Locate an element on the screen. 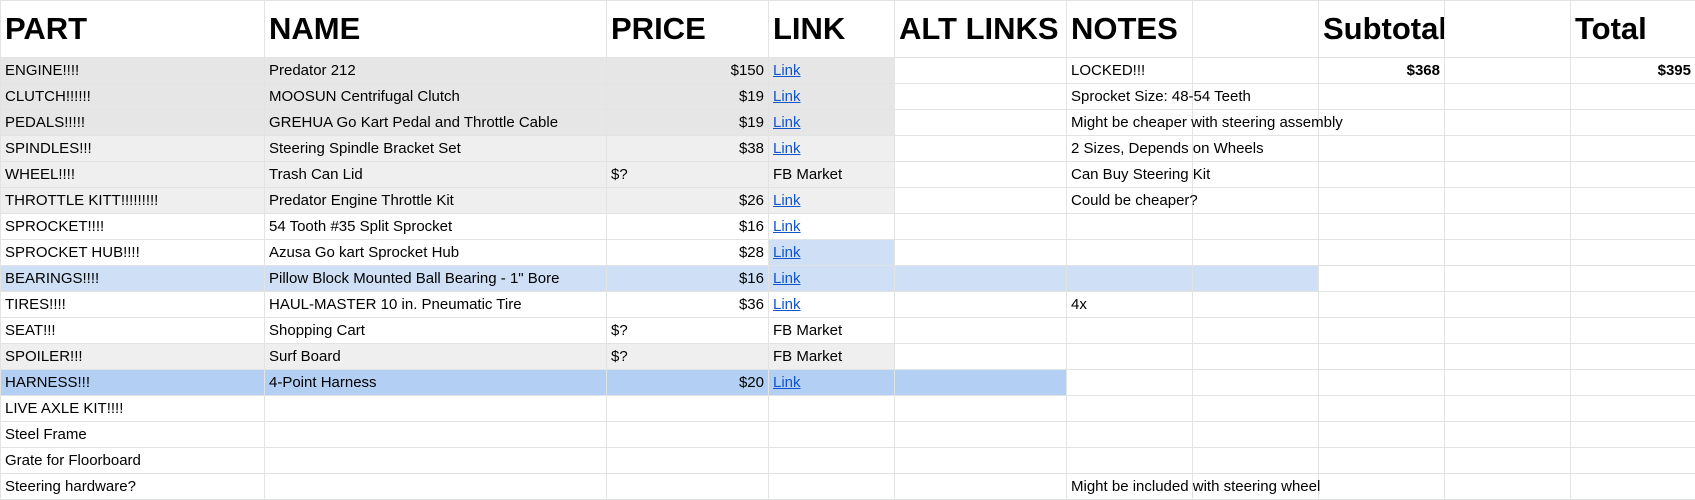  cell-part: ENGINE!!!! is located at coordinates (133, 71).